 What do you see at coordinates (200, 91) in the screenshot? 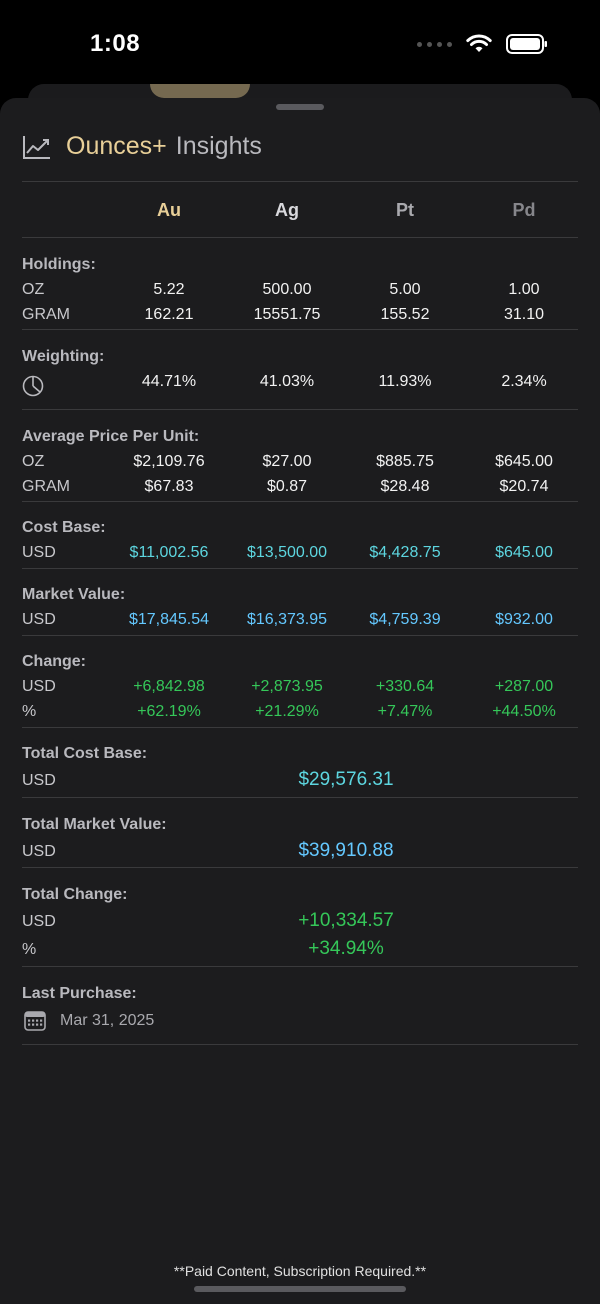
I see `background-coin-image` at bounding box center [200, 91].